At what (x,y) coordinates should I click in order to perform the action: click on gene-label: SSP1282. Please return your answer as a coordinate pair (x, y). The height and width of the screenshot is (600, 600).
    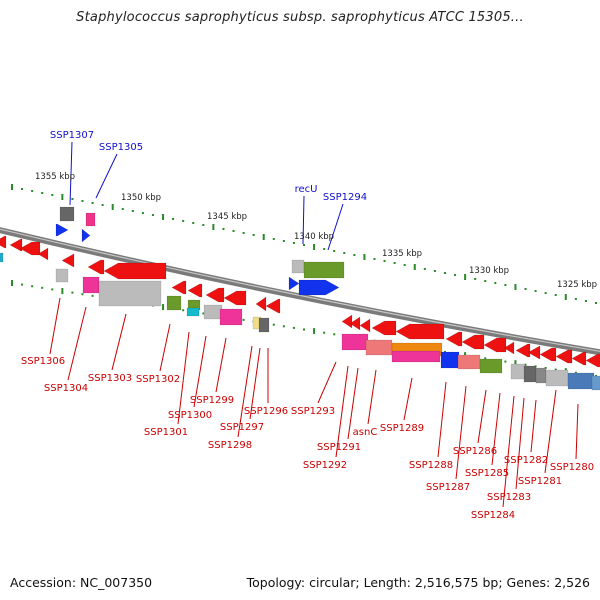
    Looking at the image, I should click on (526, 460).